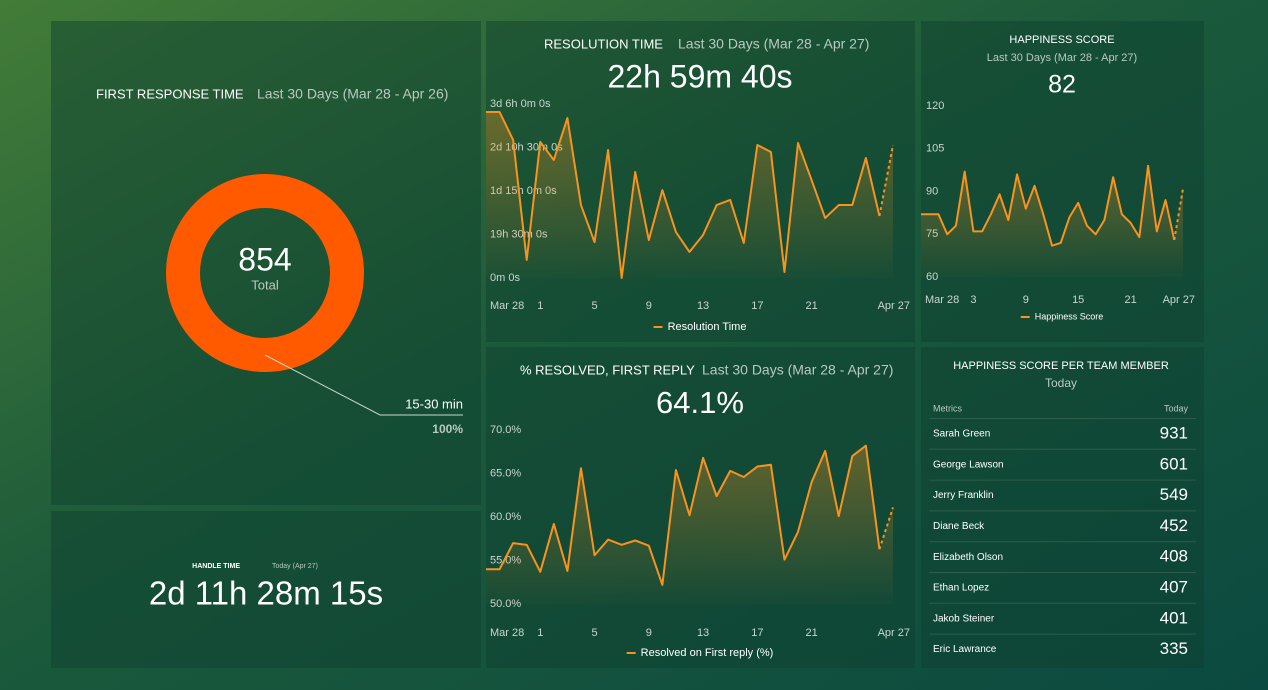 The image size is (1268, 690). What do you see at coordinates (447, 429) in the screenshot?
I see `slice-value-label: 100%` at bounding box center [447, 429].